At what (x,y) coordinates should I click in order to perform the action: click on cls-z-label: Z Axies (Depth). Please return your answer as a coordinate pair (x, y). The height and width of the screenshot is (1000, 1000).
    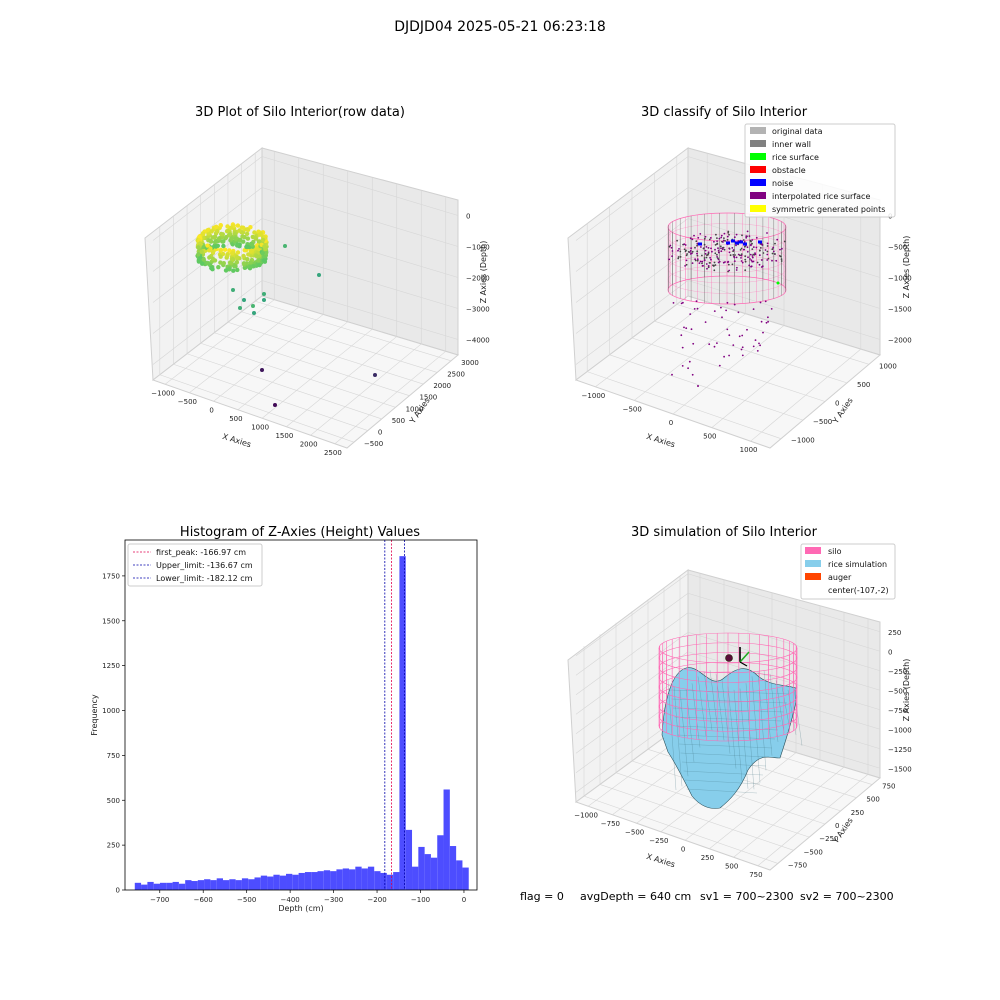
    Looking at the image, I should click on (906, 267).